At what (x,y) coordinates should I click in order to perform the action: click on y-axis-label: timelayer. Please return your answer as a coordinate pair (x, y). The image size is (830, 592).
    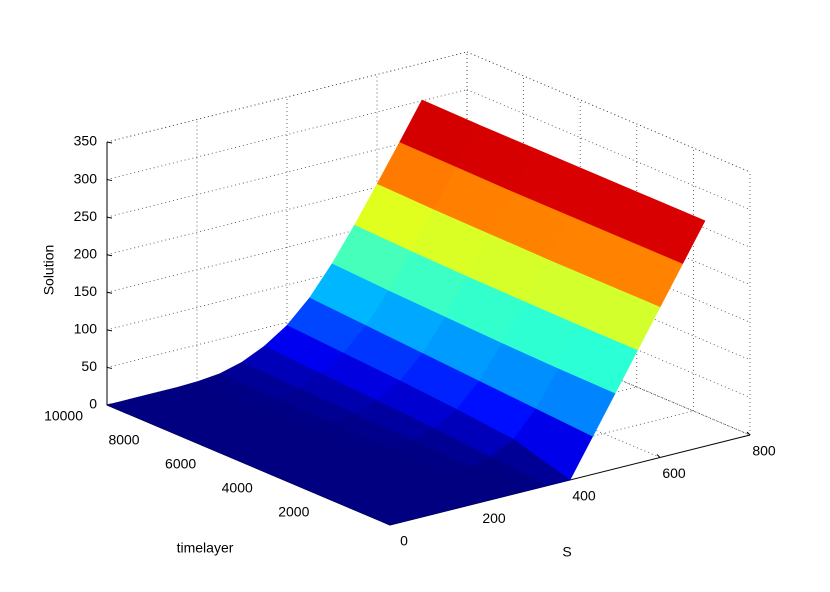
    Looking at the image, I should click on (205, 548).